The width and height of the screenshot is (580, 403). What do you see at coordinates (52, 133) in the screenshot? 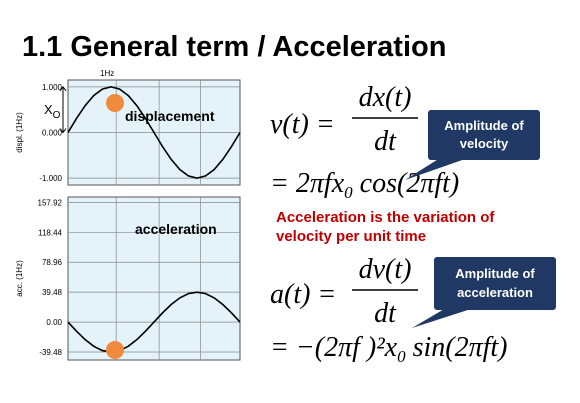
I see `y-tick-label: 0.000` at bounding box center [52, 133].